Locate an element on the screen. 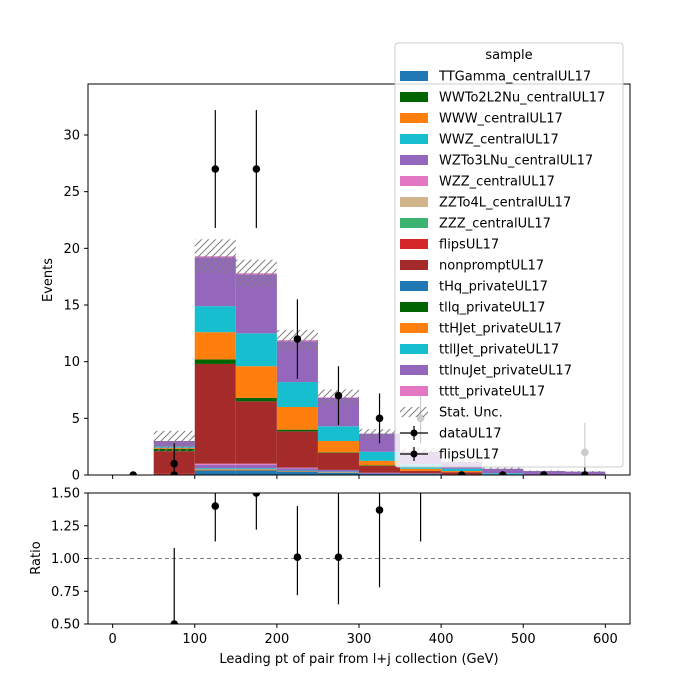 The width and height of the screenshot is (700, 700). x-tick-label: 500 is located at coordinates (523, 639).